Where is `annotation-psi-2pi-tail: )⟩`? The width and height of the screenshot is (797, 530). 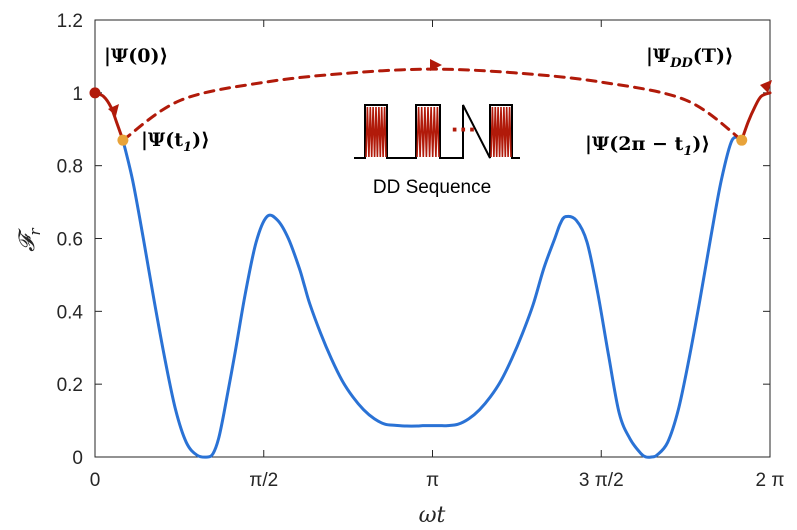
annotation-psi-2pi-tail: )⟩ is located at coordinates (701, 144).